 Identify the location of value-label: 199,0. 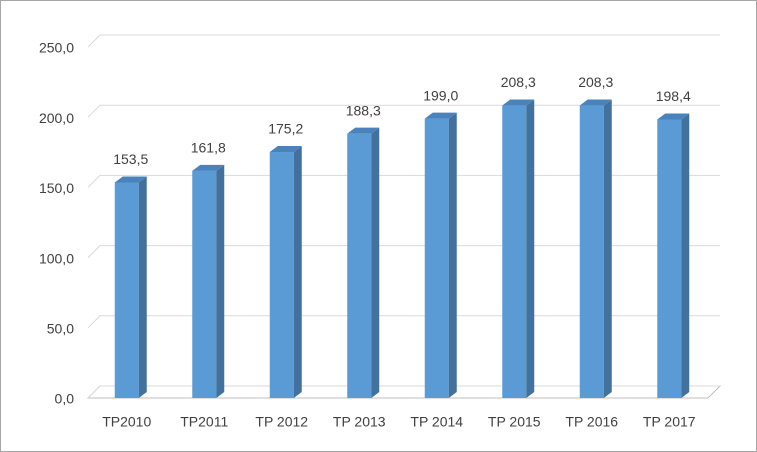
(440, 95).